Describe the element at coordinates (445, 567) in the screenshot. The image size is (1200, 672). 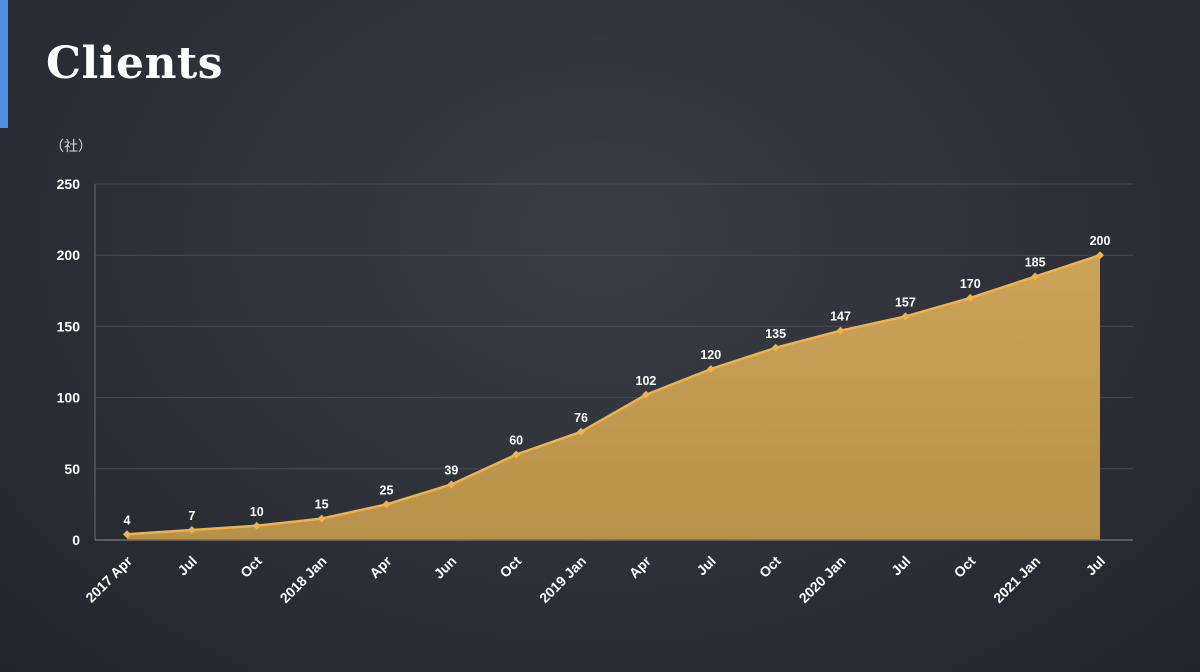
I see `x-tick-label: Jun` at that location.